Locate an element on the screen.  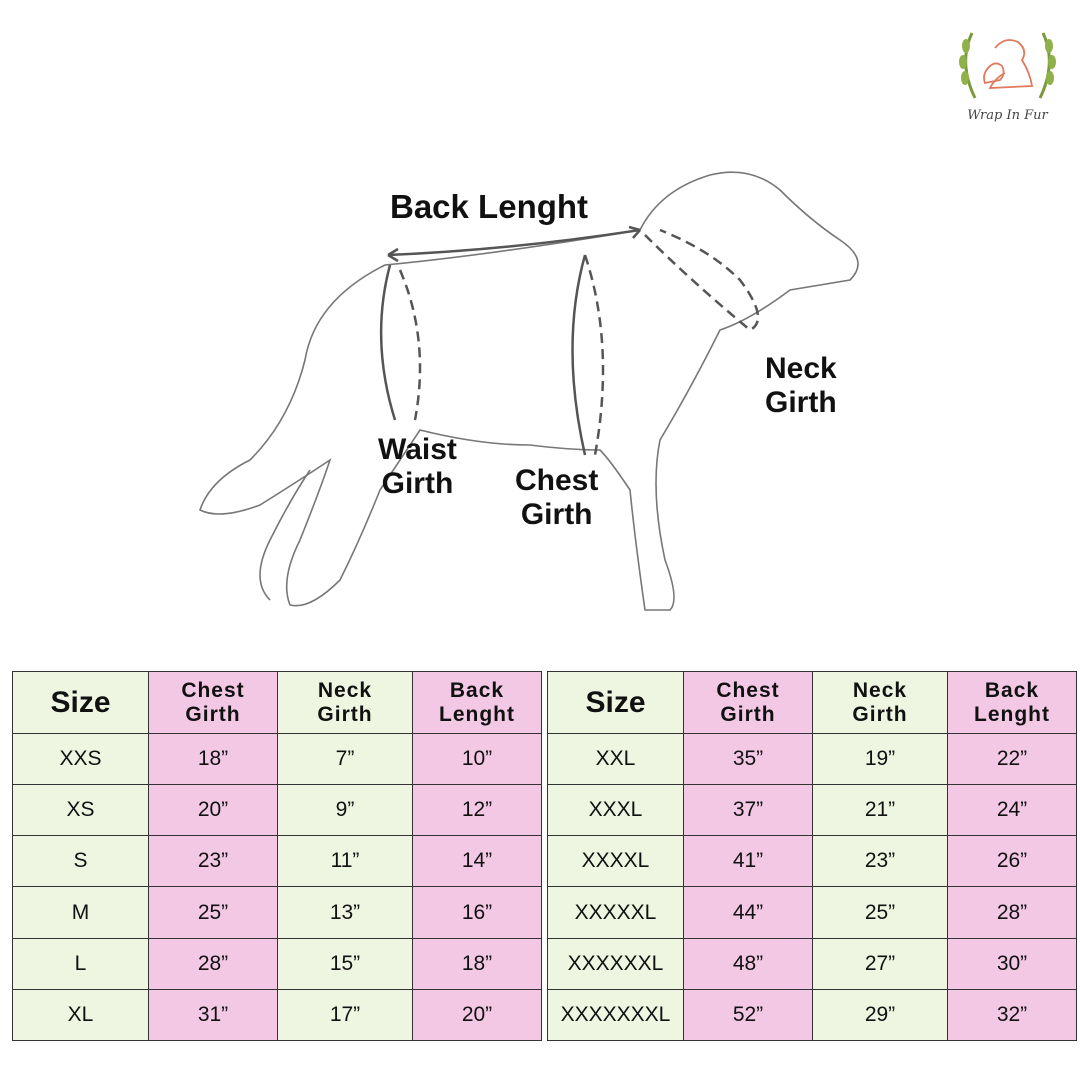
cell-size: XXL is located at coordinates (615, 759).